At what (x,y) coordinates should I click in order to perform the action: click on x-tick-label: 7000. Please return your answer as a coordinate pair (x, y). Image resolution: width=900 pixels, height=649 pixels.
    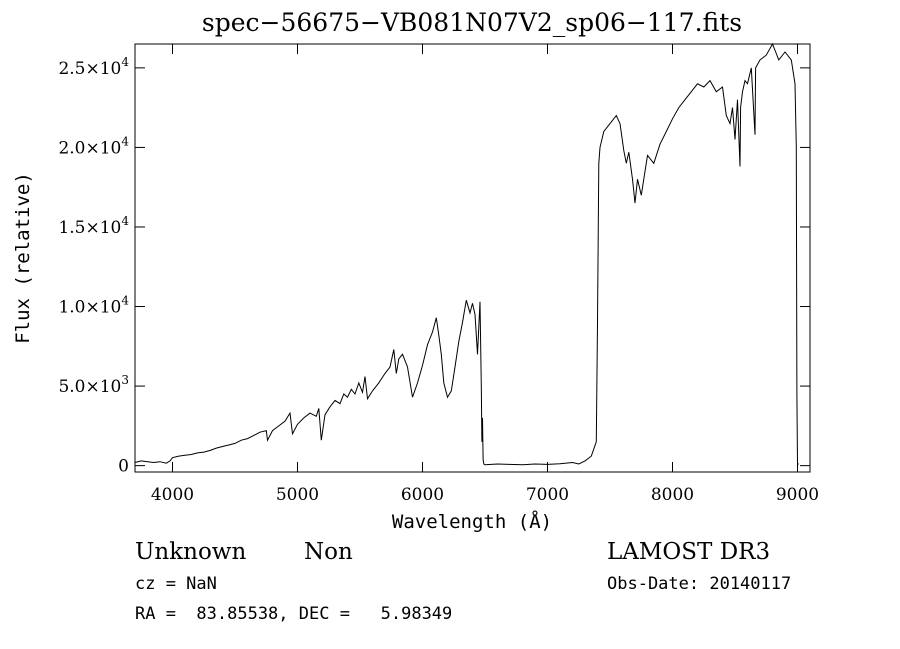
    Looking at the image, I should click on (547, 495).